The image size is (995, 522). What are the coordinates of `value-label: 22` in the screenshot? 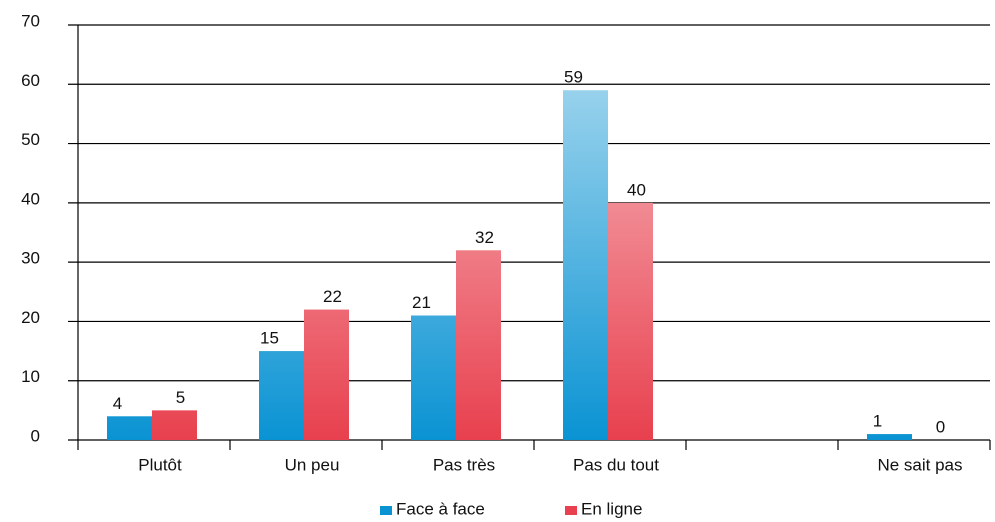 It's located at (332, 296).